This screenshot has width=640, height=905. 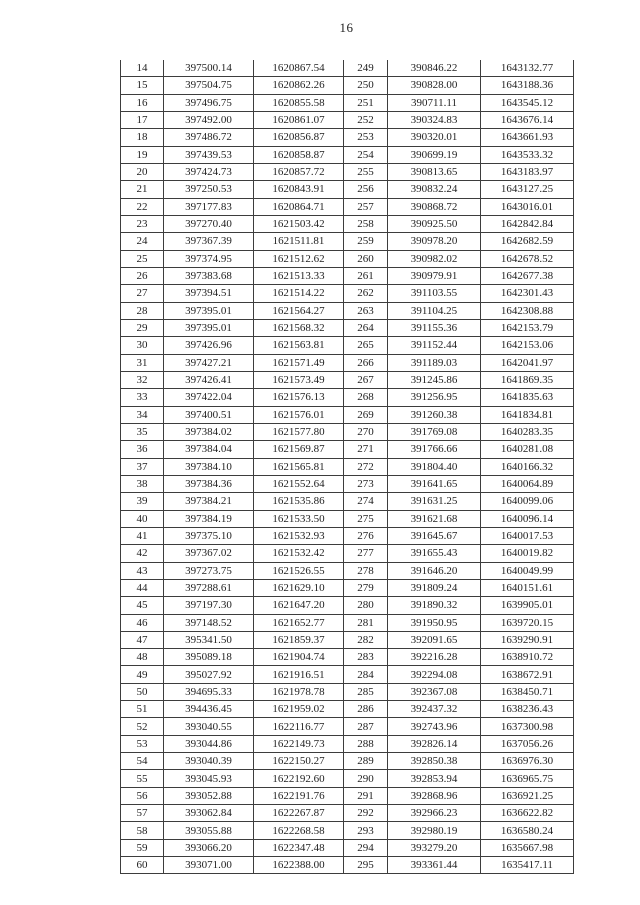 What do you see at coordinates (365, 276) in the screenshot?
I see `point-index-cell: 261` at bounding box center [365, 276].